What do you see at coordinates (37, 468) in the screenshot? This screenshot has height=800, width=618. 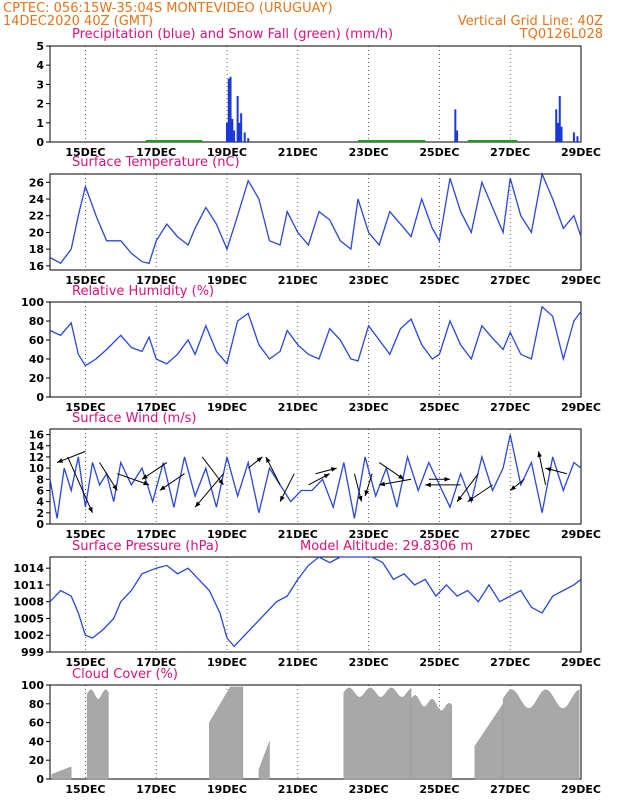 I see `y-tick-label: 10` at bounding box center [37, 468].